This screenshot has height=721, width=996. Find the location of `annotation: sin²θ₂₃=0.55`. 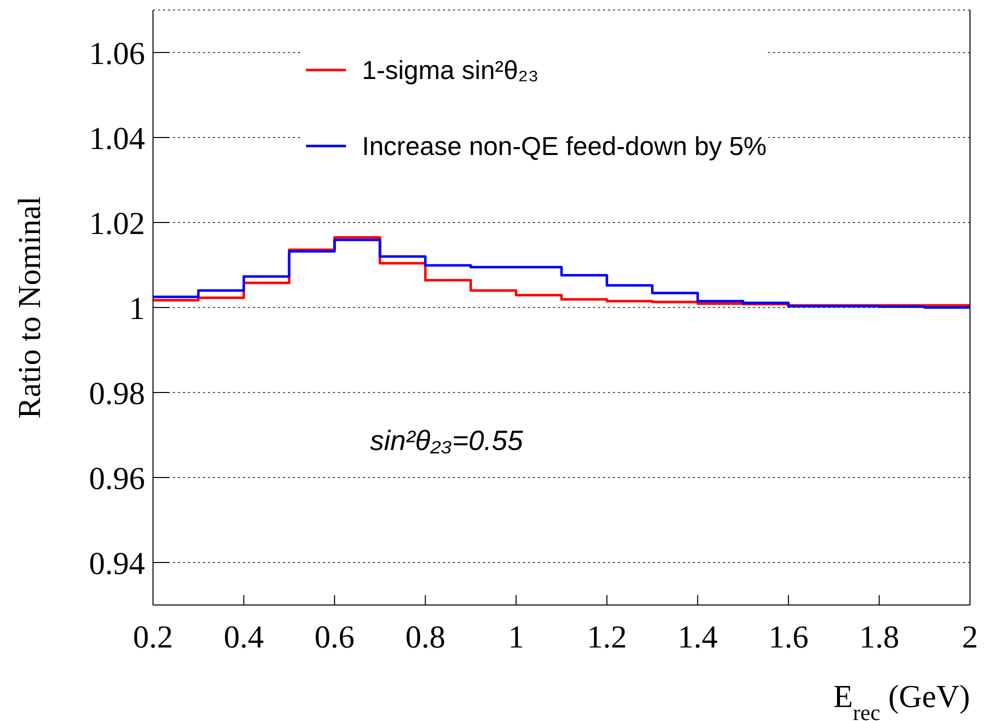

annotation: sin²θ₂₃=0.55 is located at coordinates (446, 441).